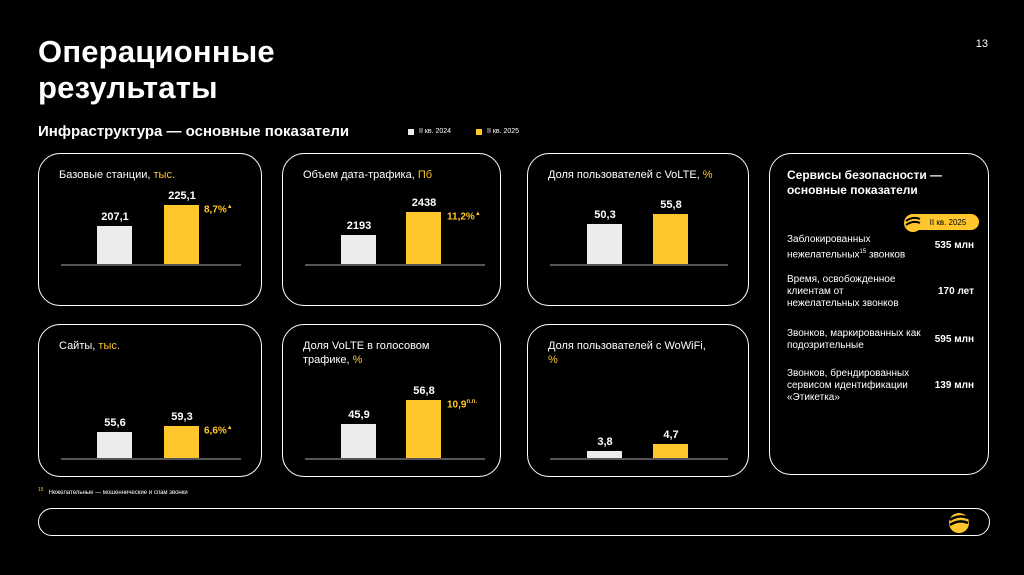  I want to click on page-number: 13, so click(981, 44).